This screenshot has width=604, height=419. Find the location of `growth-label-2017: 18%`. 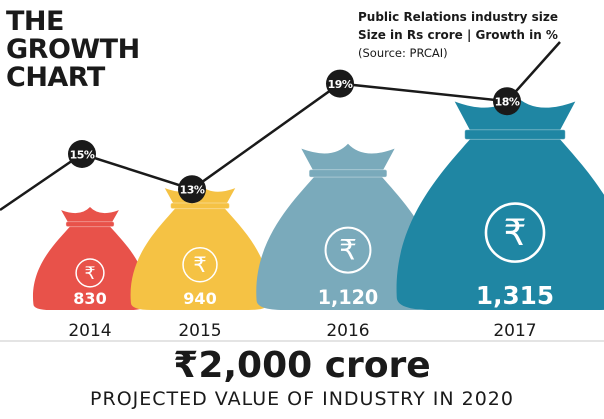

growth-label-2017: 18% is located at coordinates (507, 102).